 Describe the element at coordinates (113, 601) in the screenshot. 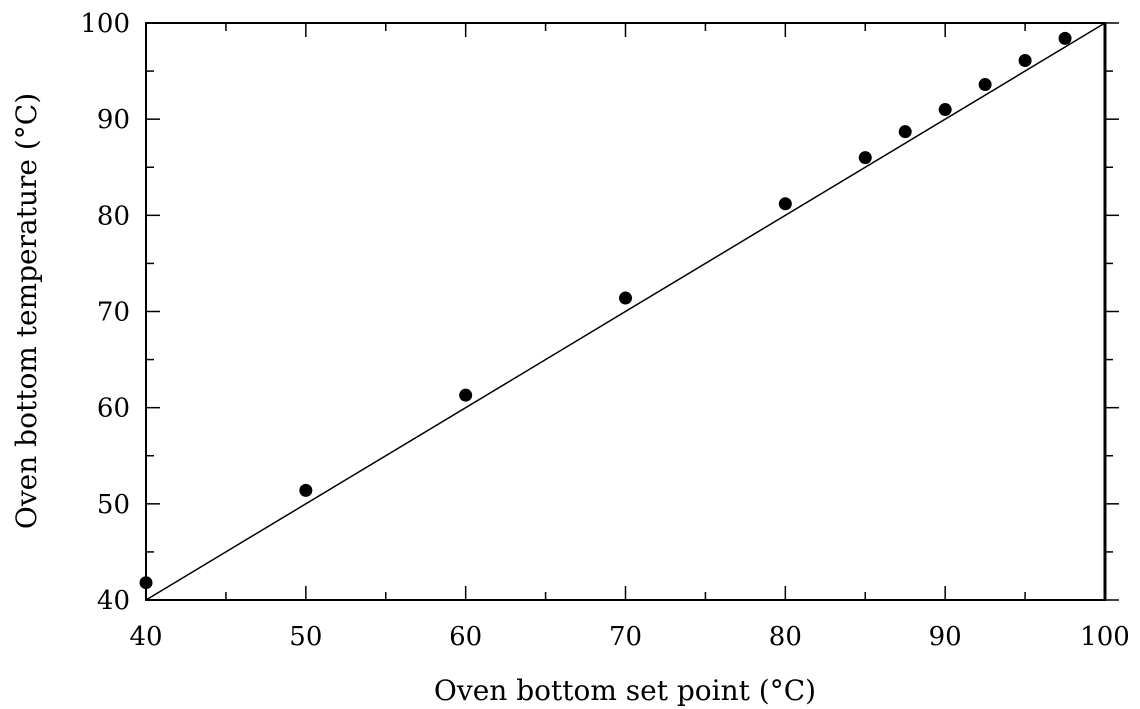

I see `y-tick-label: 40` at that location.